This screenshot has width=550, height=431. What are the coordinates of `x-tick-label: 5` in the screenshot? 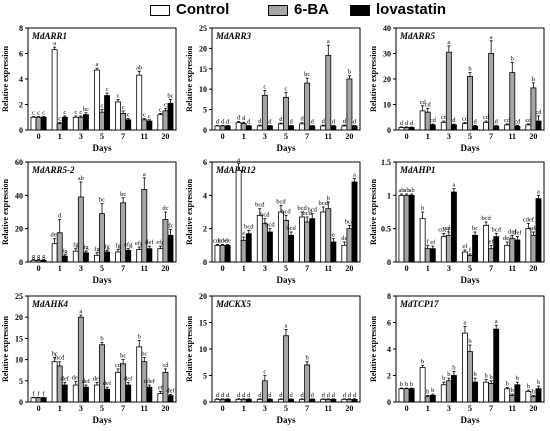 It's located at (102, 136).